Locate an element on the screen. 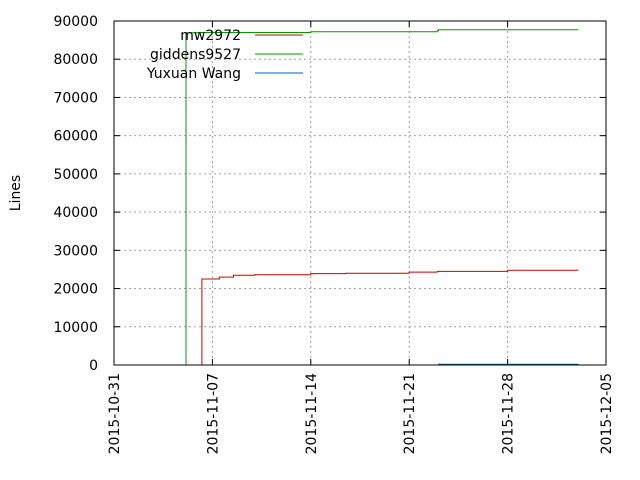 This screenshot has width=640, height=480. legend-label: Yuxuan Wang is located at coordinates (193, 74).